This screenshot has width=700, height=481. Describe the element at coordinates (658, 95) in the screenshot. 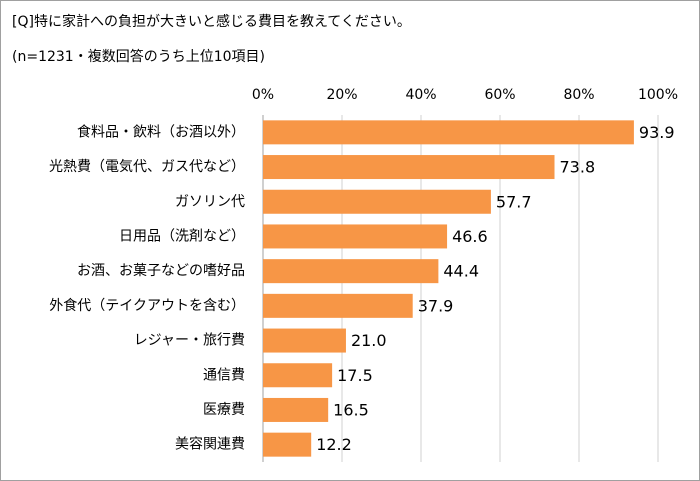

I see `x-tick-label: 100%` at that location.